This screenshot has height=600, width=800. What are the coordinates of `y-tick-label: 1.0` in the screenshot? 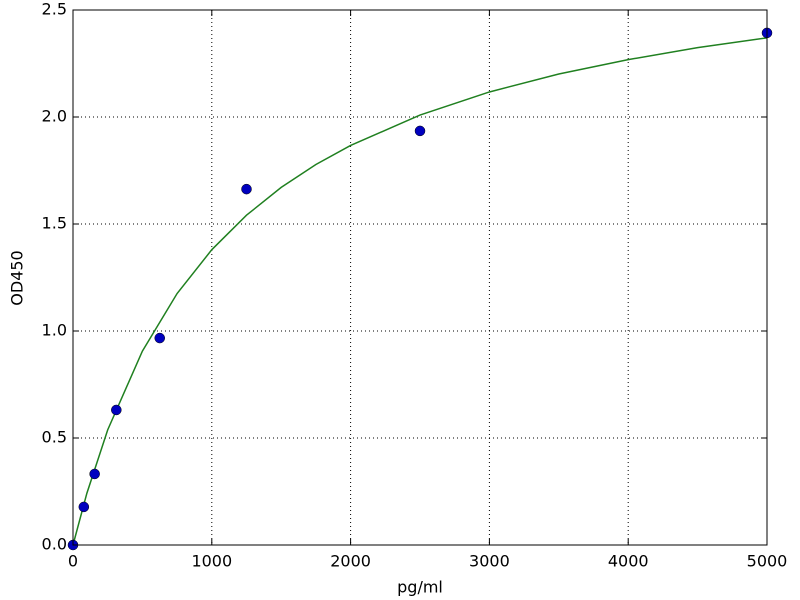 It's located at (54, 330).